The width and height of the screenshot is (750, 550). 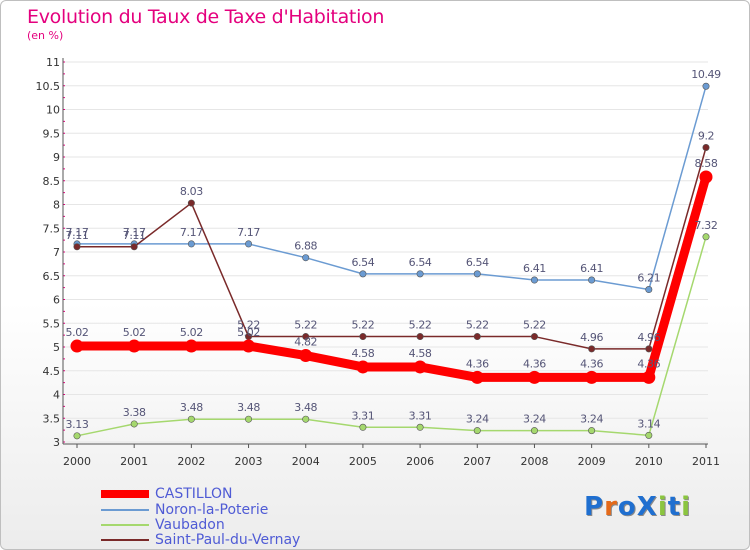 What do you see at coordinates (134, 412) in the screenshot?
I see `data-label: 3.38` at bounding box center [134, 412].